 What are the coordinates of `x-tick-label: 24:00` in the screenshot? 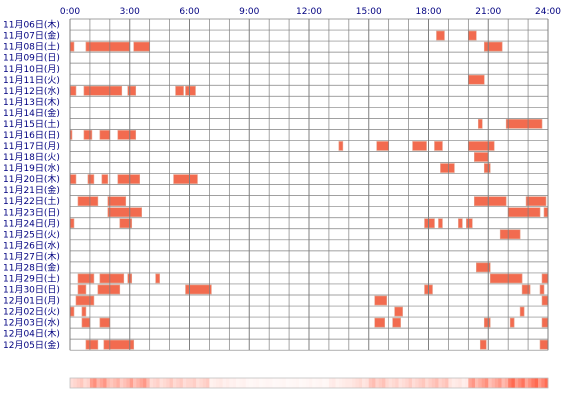 It's located at (548, 12).